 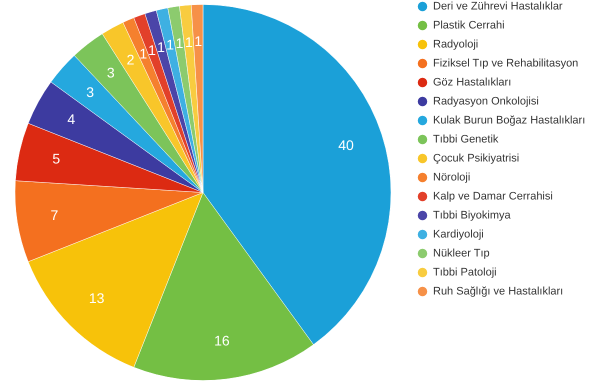 What do you see at coordinates (130, 60) in the screenshot?
I see `data-label: 2` at bounding box center [130, 60].